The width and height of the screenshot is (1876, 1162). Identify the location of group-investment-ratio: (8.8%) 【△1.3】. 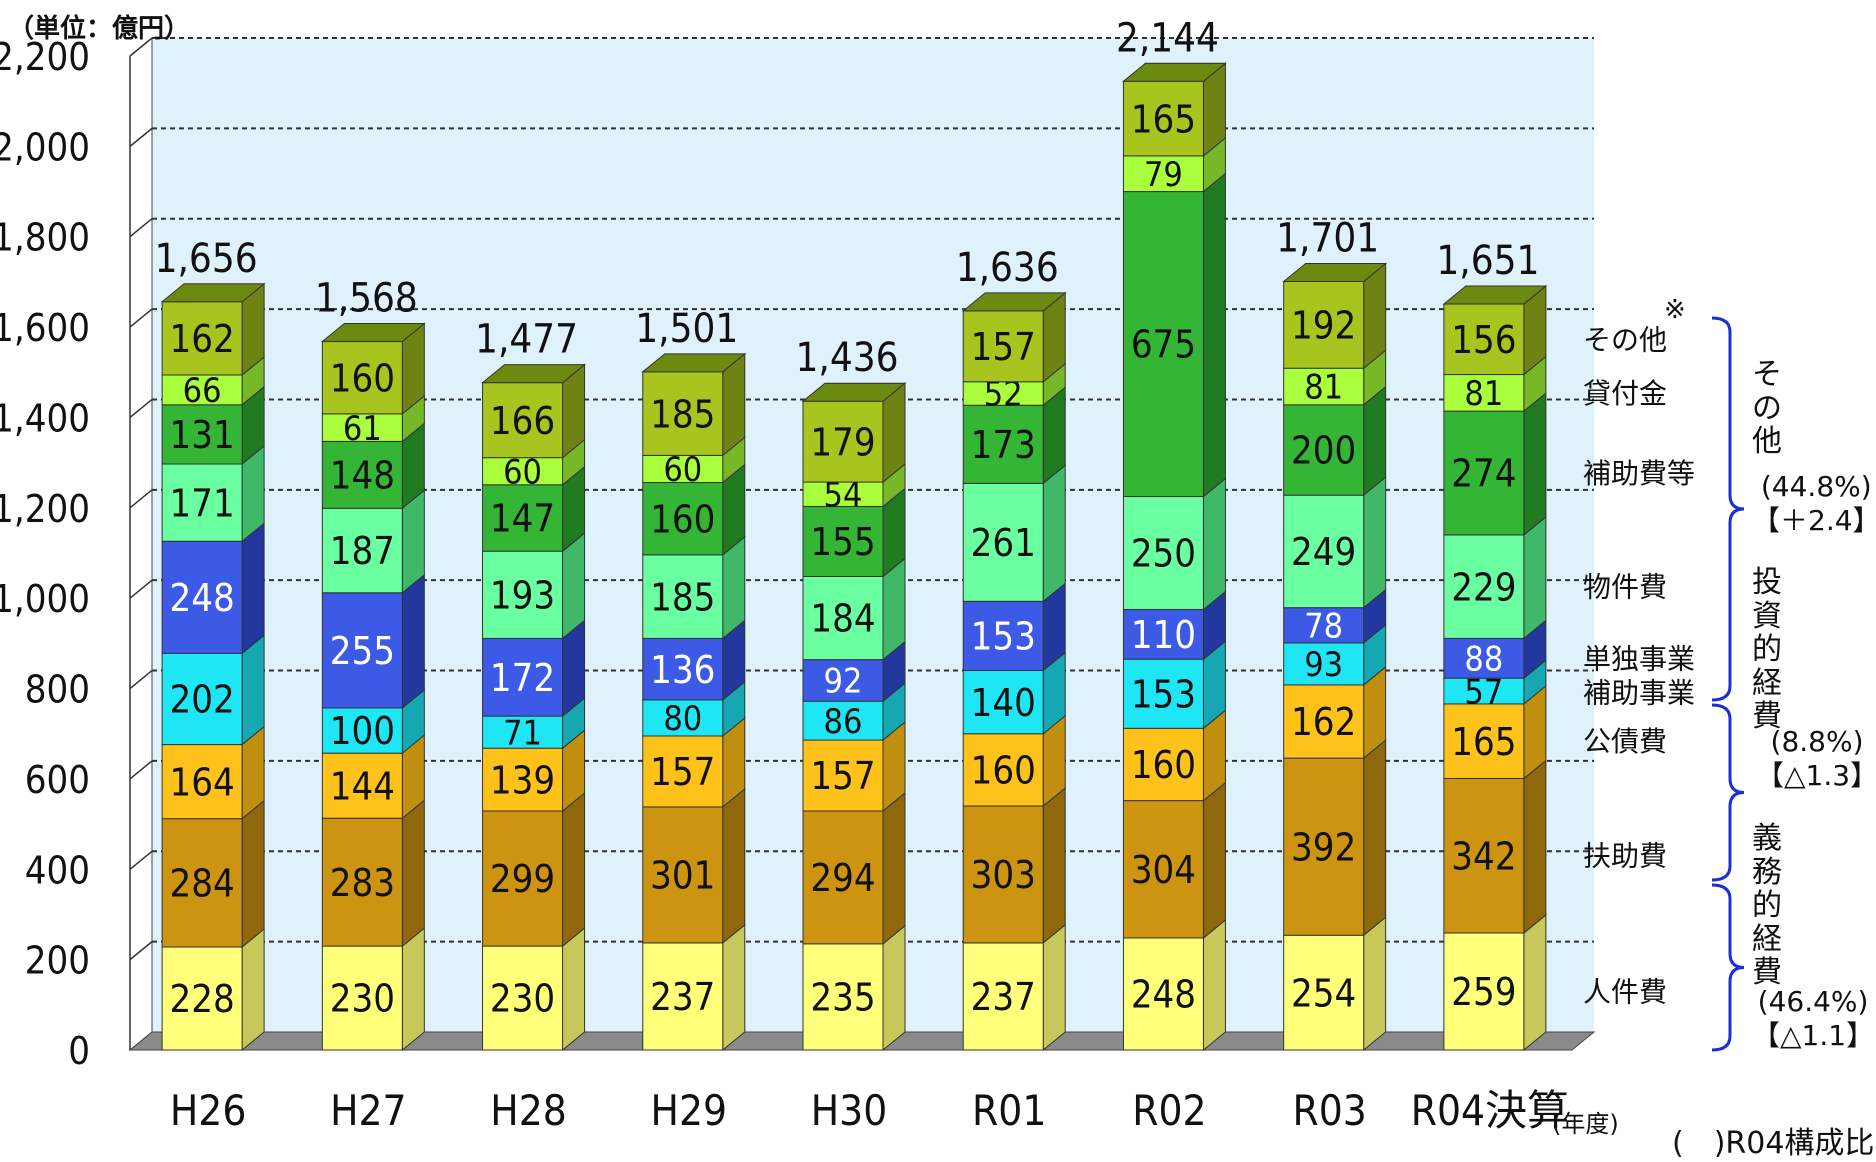
(1816, 758).